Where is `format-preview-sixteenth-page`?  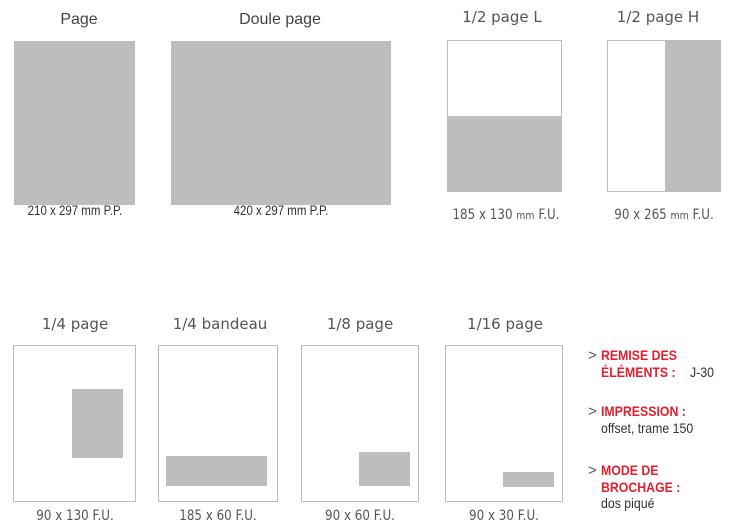 format-preview-sixteenth-page is located at coordinates (504, 423).